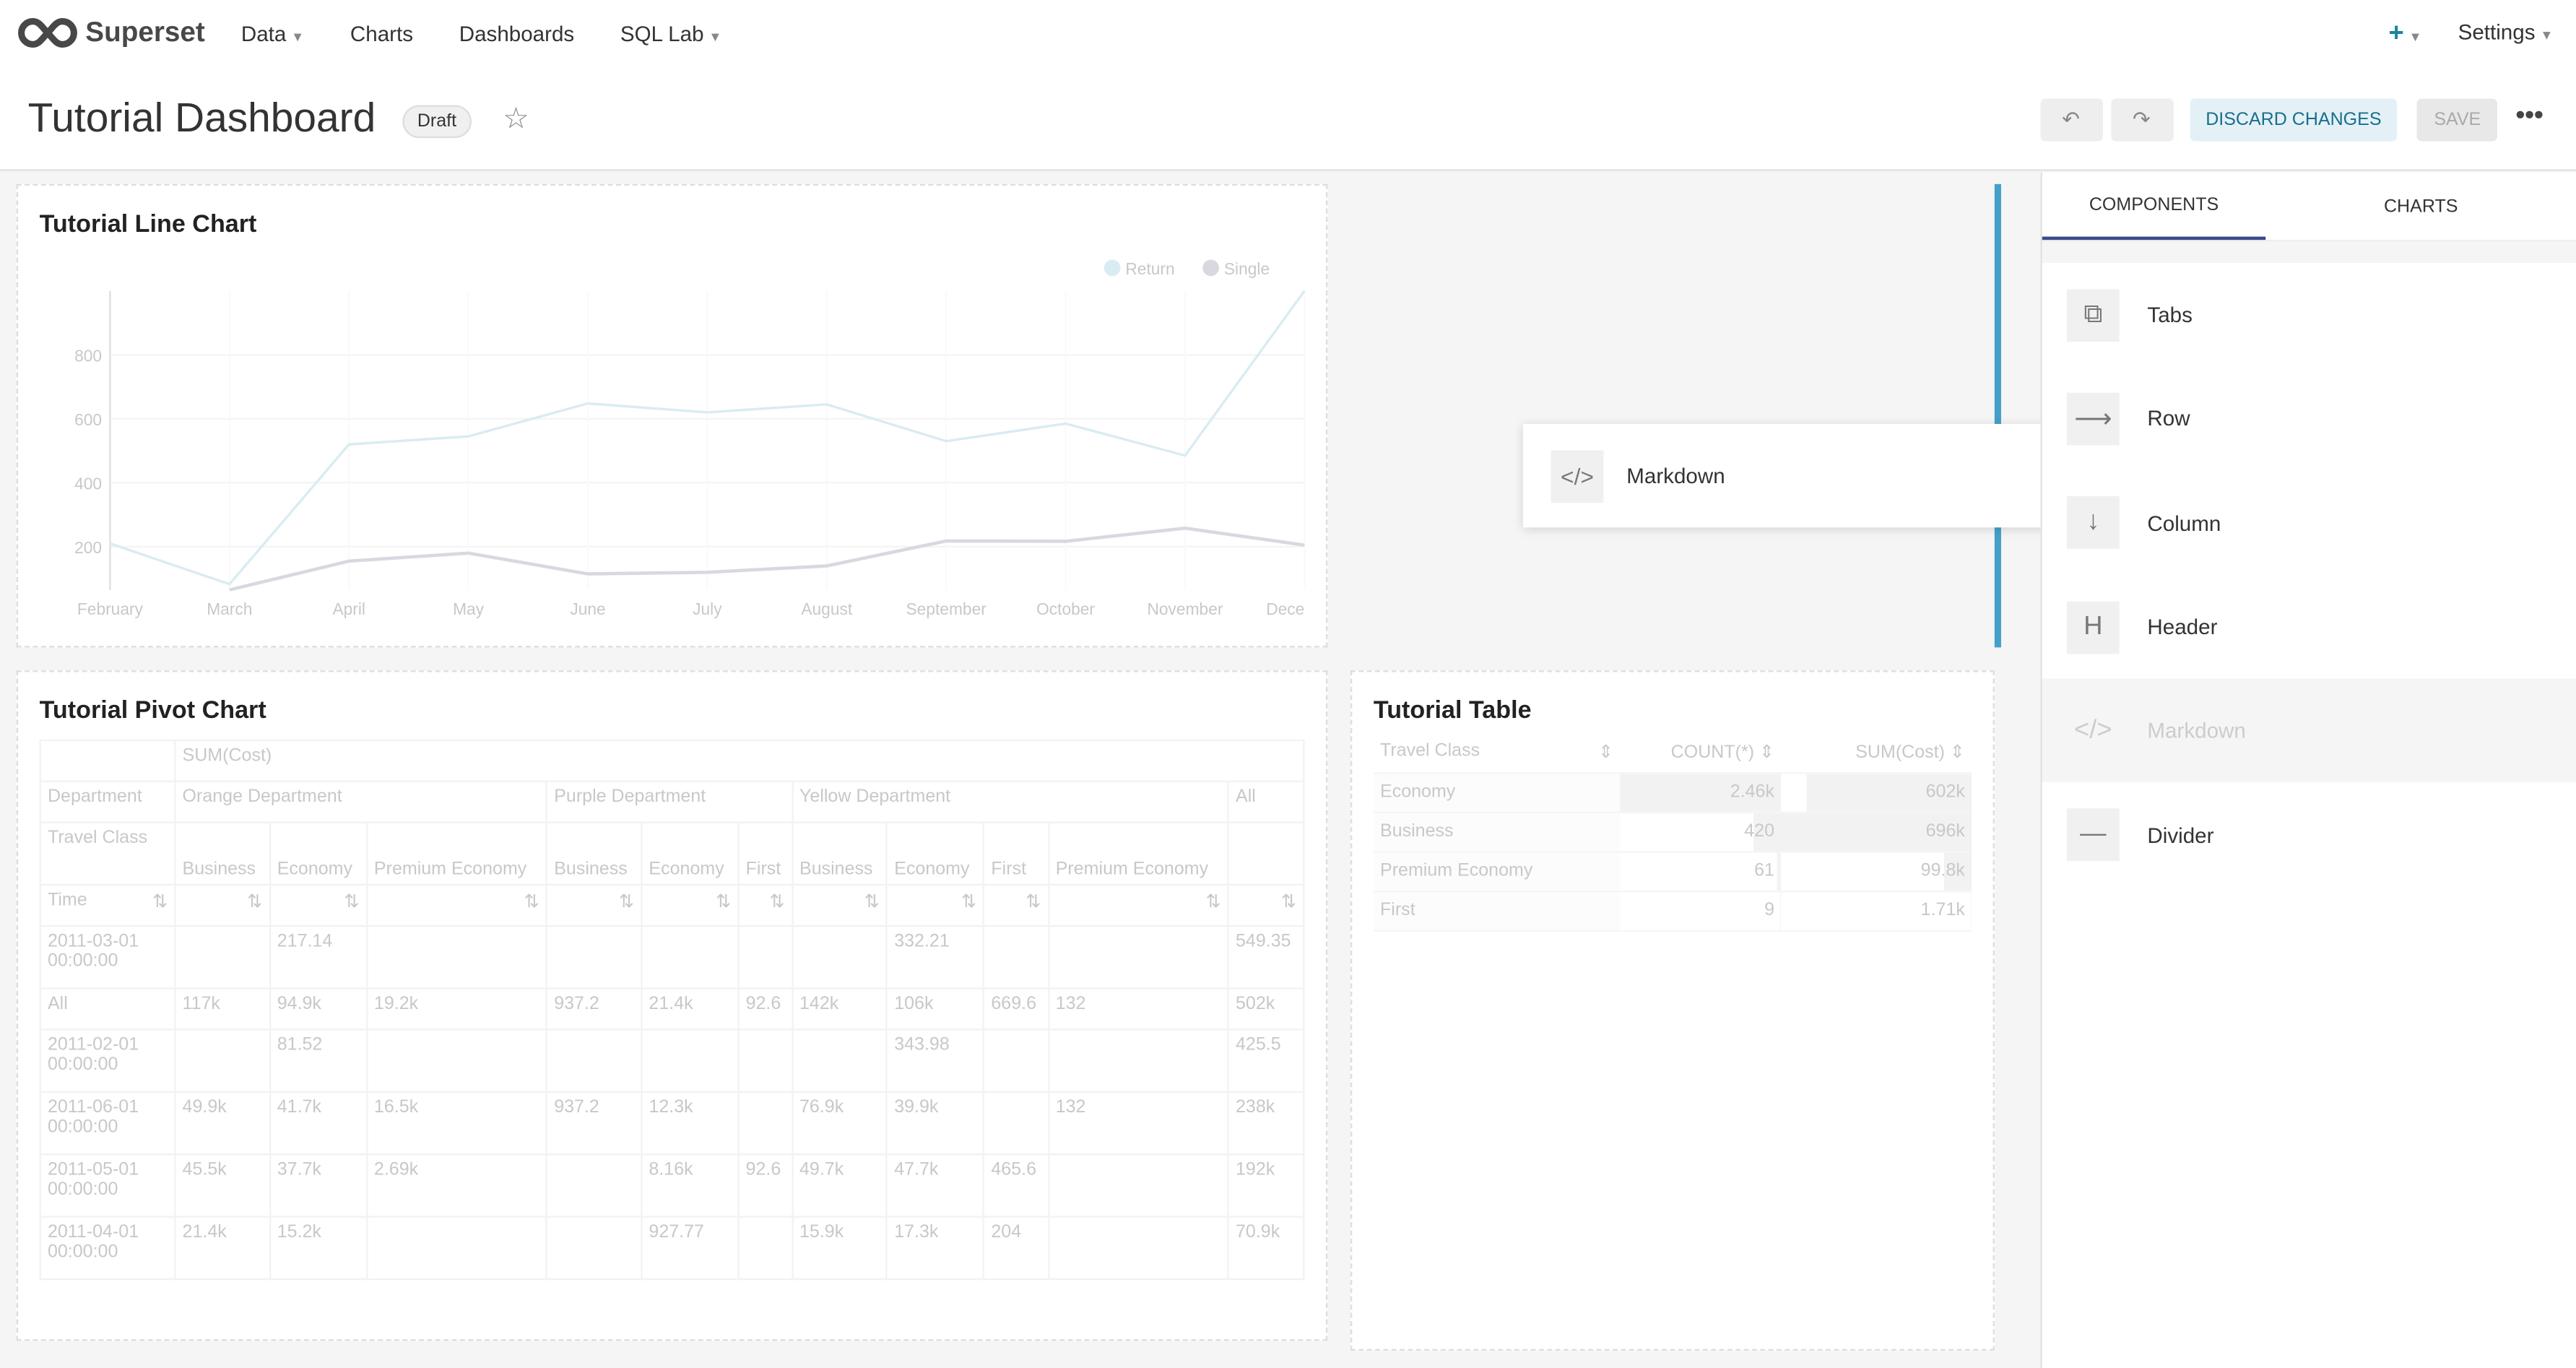 This screenshot has height=1368, width=2576. I want to click on dragging-markdown-component: </> Markdown, so click(1792, 476).